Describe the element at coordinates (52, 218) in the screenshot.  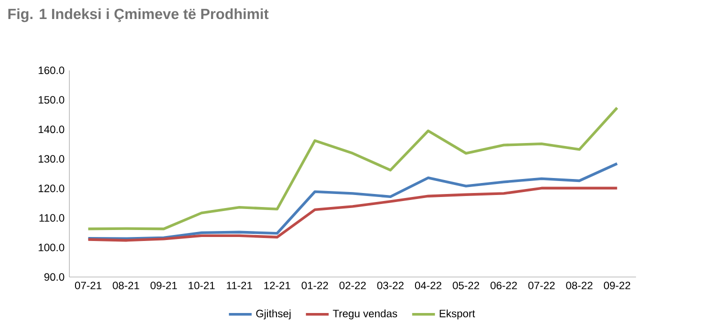
I see `y-tick-label: 110.0` at that location.